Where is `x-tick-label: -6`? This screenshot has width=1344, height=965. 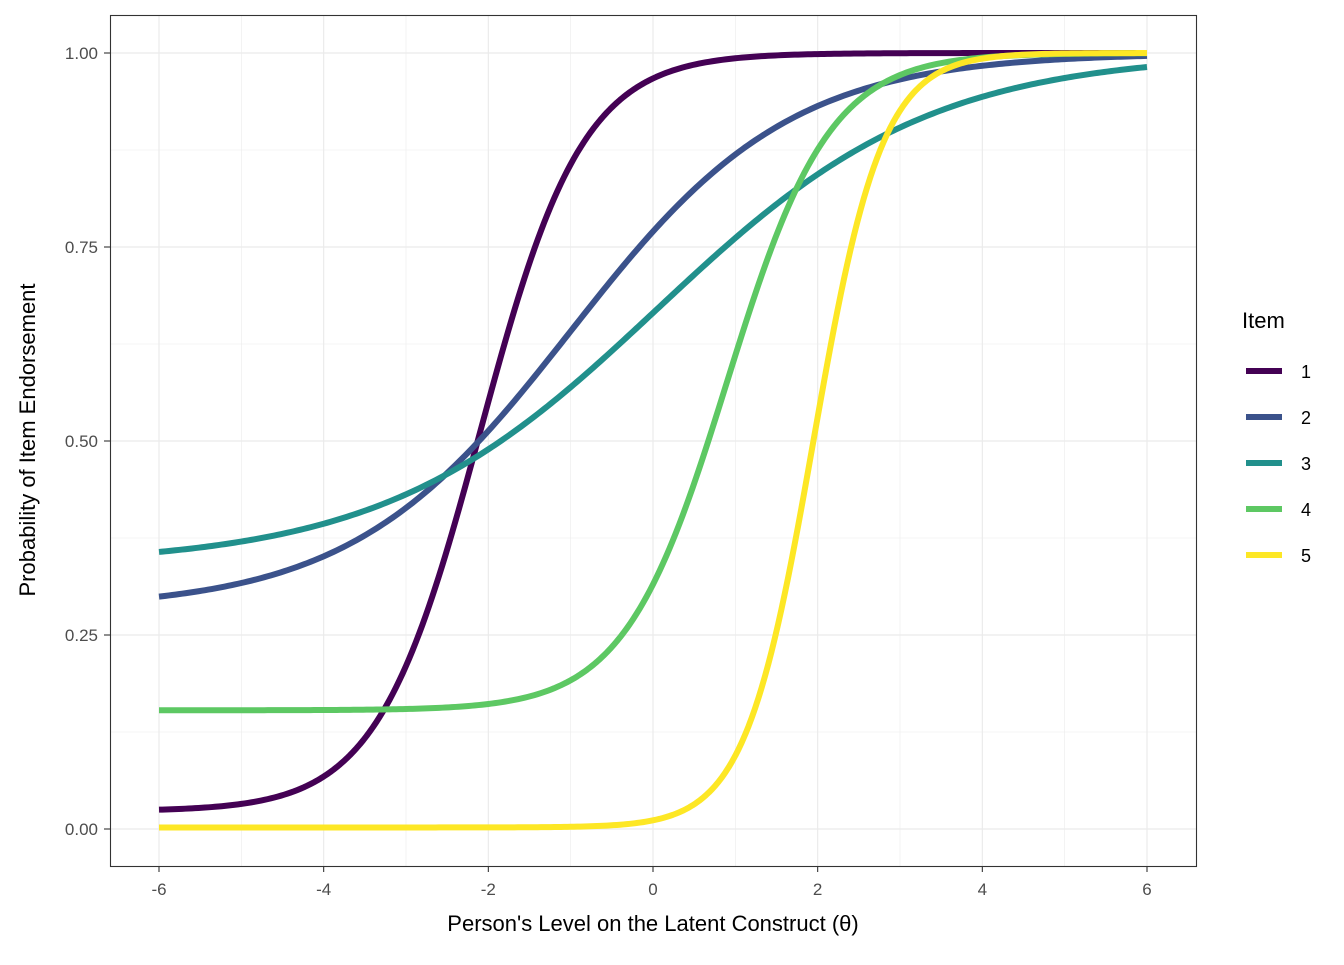
x-tick-label: -6 is located at coordinates (158, 889).